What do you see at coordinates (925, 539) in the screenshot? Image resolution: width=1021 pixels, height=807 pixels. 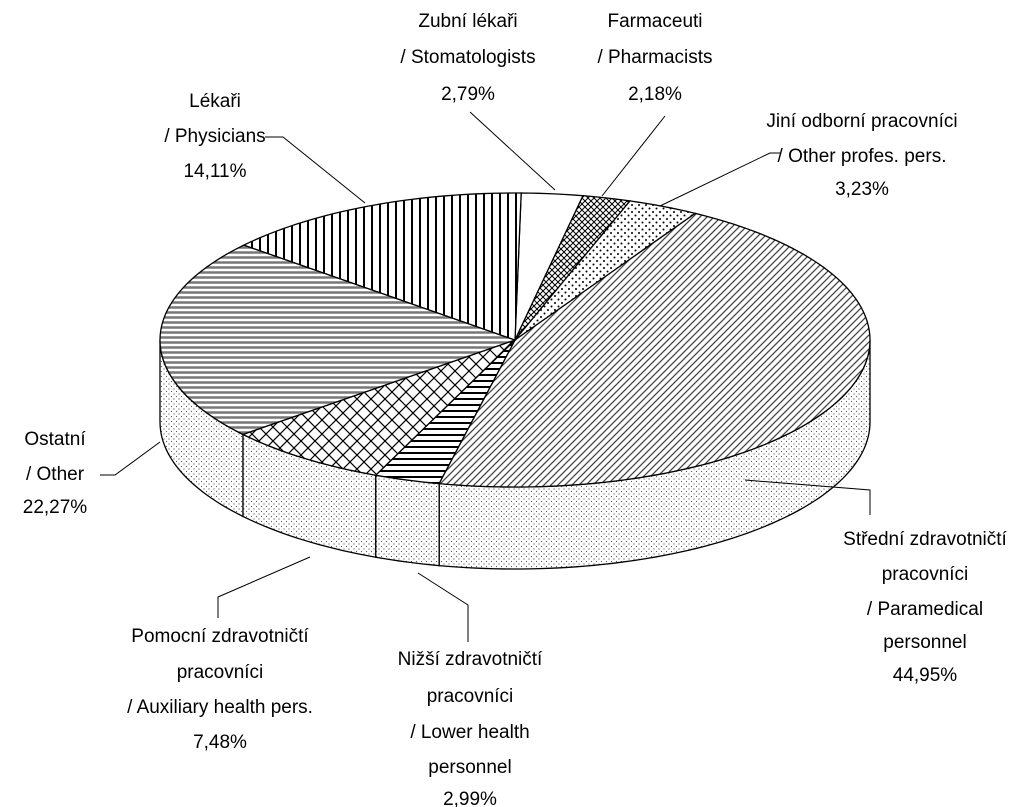 I see `slice-label: Střední zdravotničtí` at bounding box center [925, 539].